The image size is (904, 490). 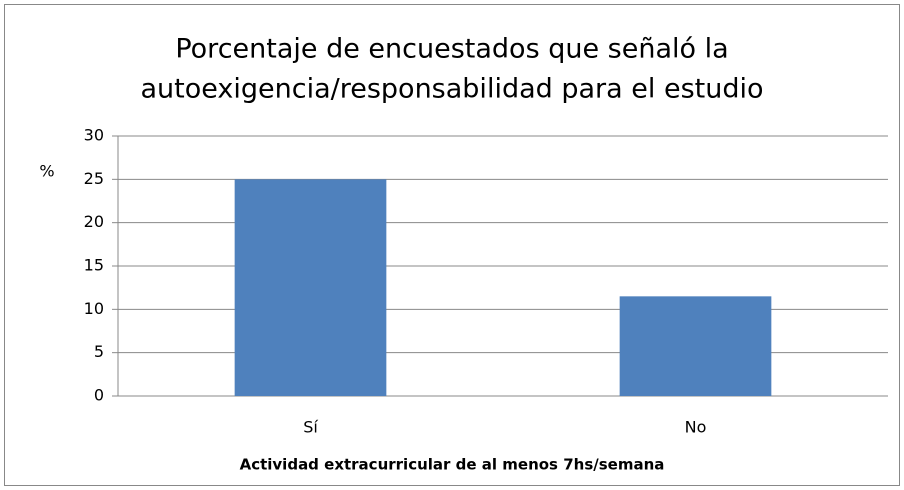 I want to click on x-tick-label: No, so click(x=696, y=427).